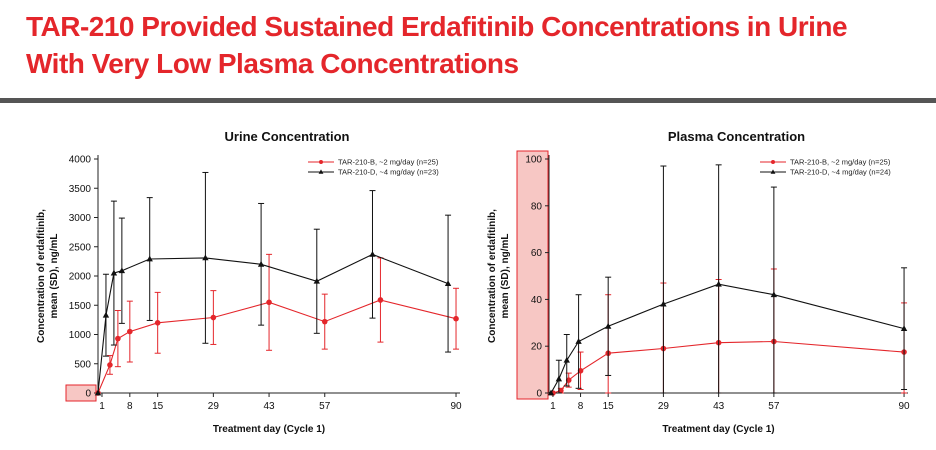 The width and height of the screenshot is (936, 450). Describe the element at coordinates (80, 160) in the screenshot. I see `y-tick-label: 4000` at that location.